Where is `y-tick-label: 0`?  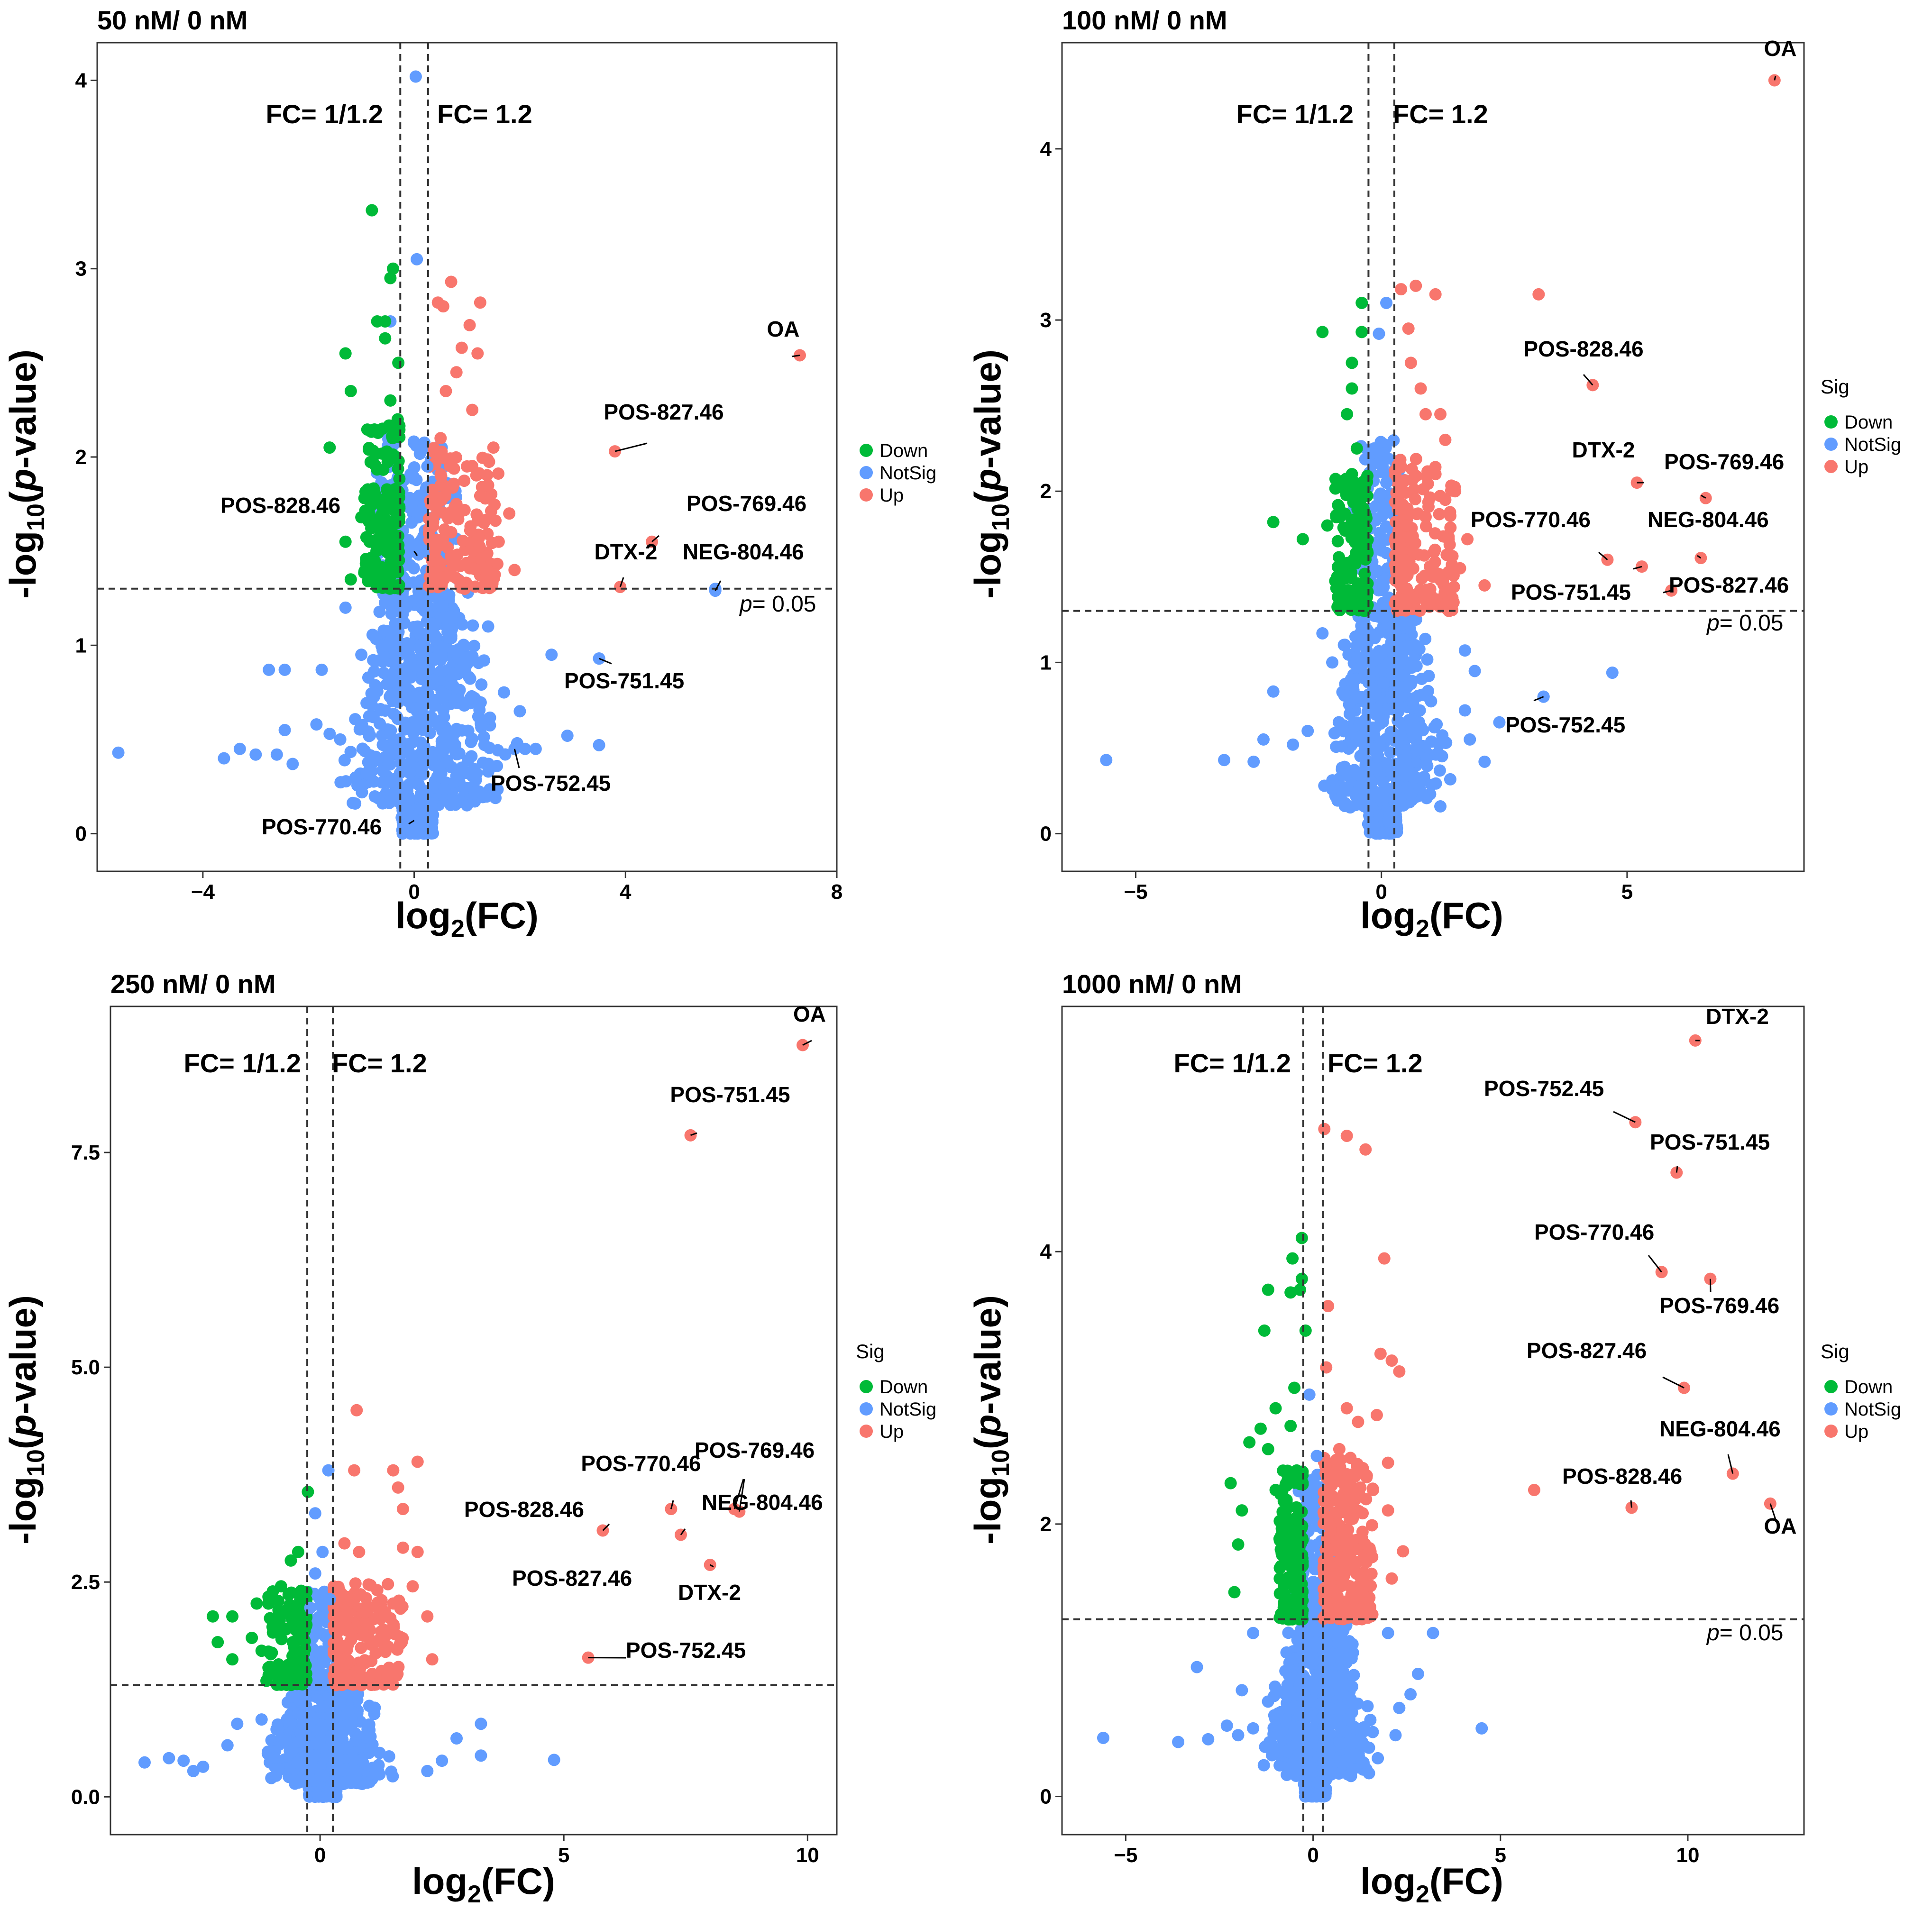 y-tick-label: 0 is located at coordinates (1046, 834).